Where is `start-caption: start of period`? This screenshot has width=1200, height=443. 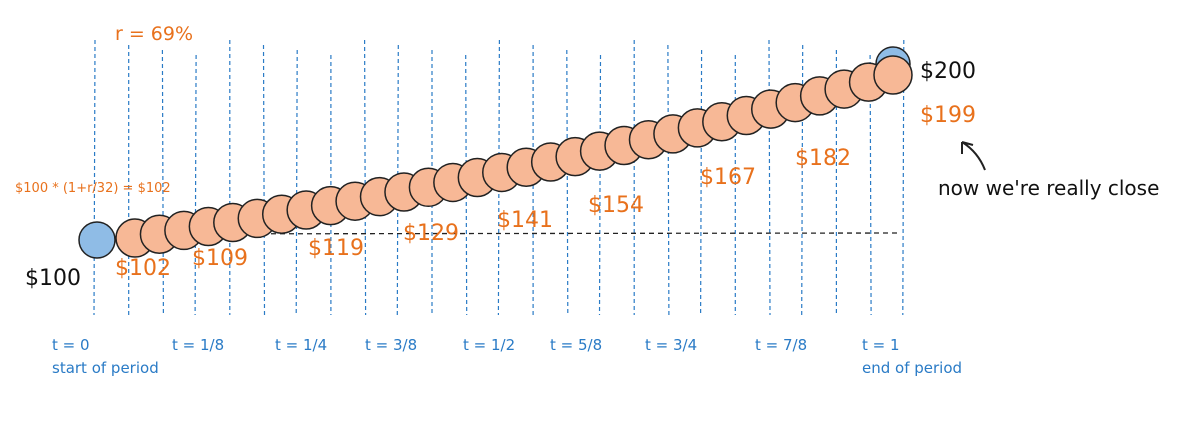 start-caption: start of period is located at coordinates (105, 368).